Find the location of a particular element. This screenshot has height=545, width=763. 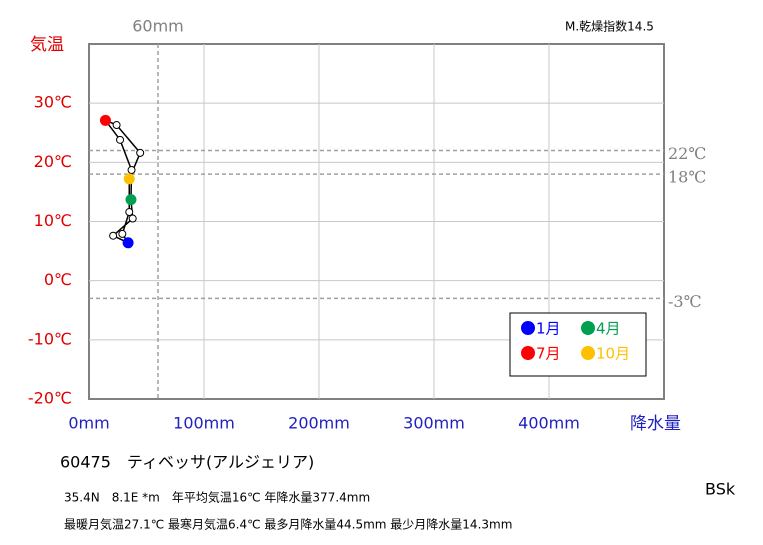

y-tick-label: 0℃ is located at coordinates (58, 279).